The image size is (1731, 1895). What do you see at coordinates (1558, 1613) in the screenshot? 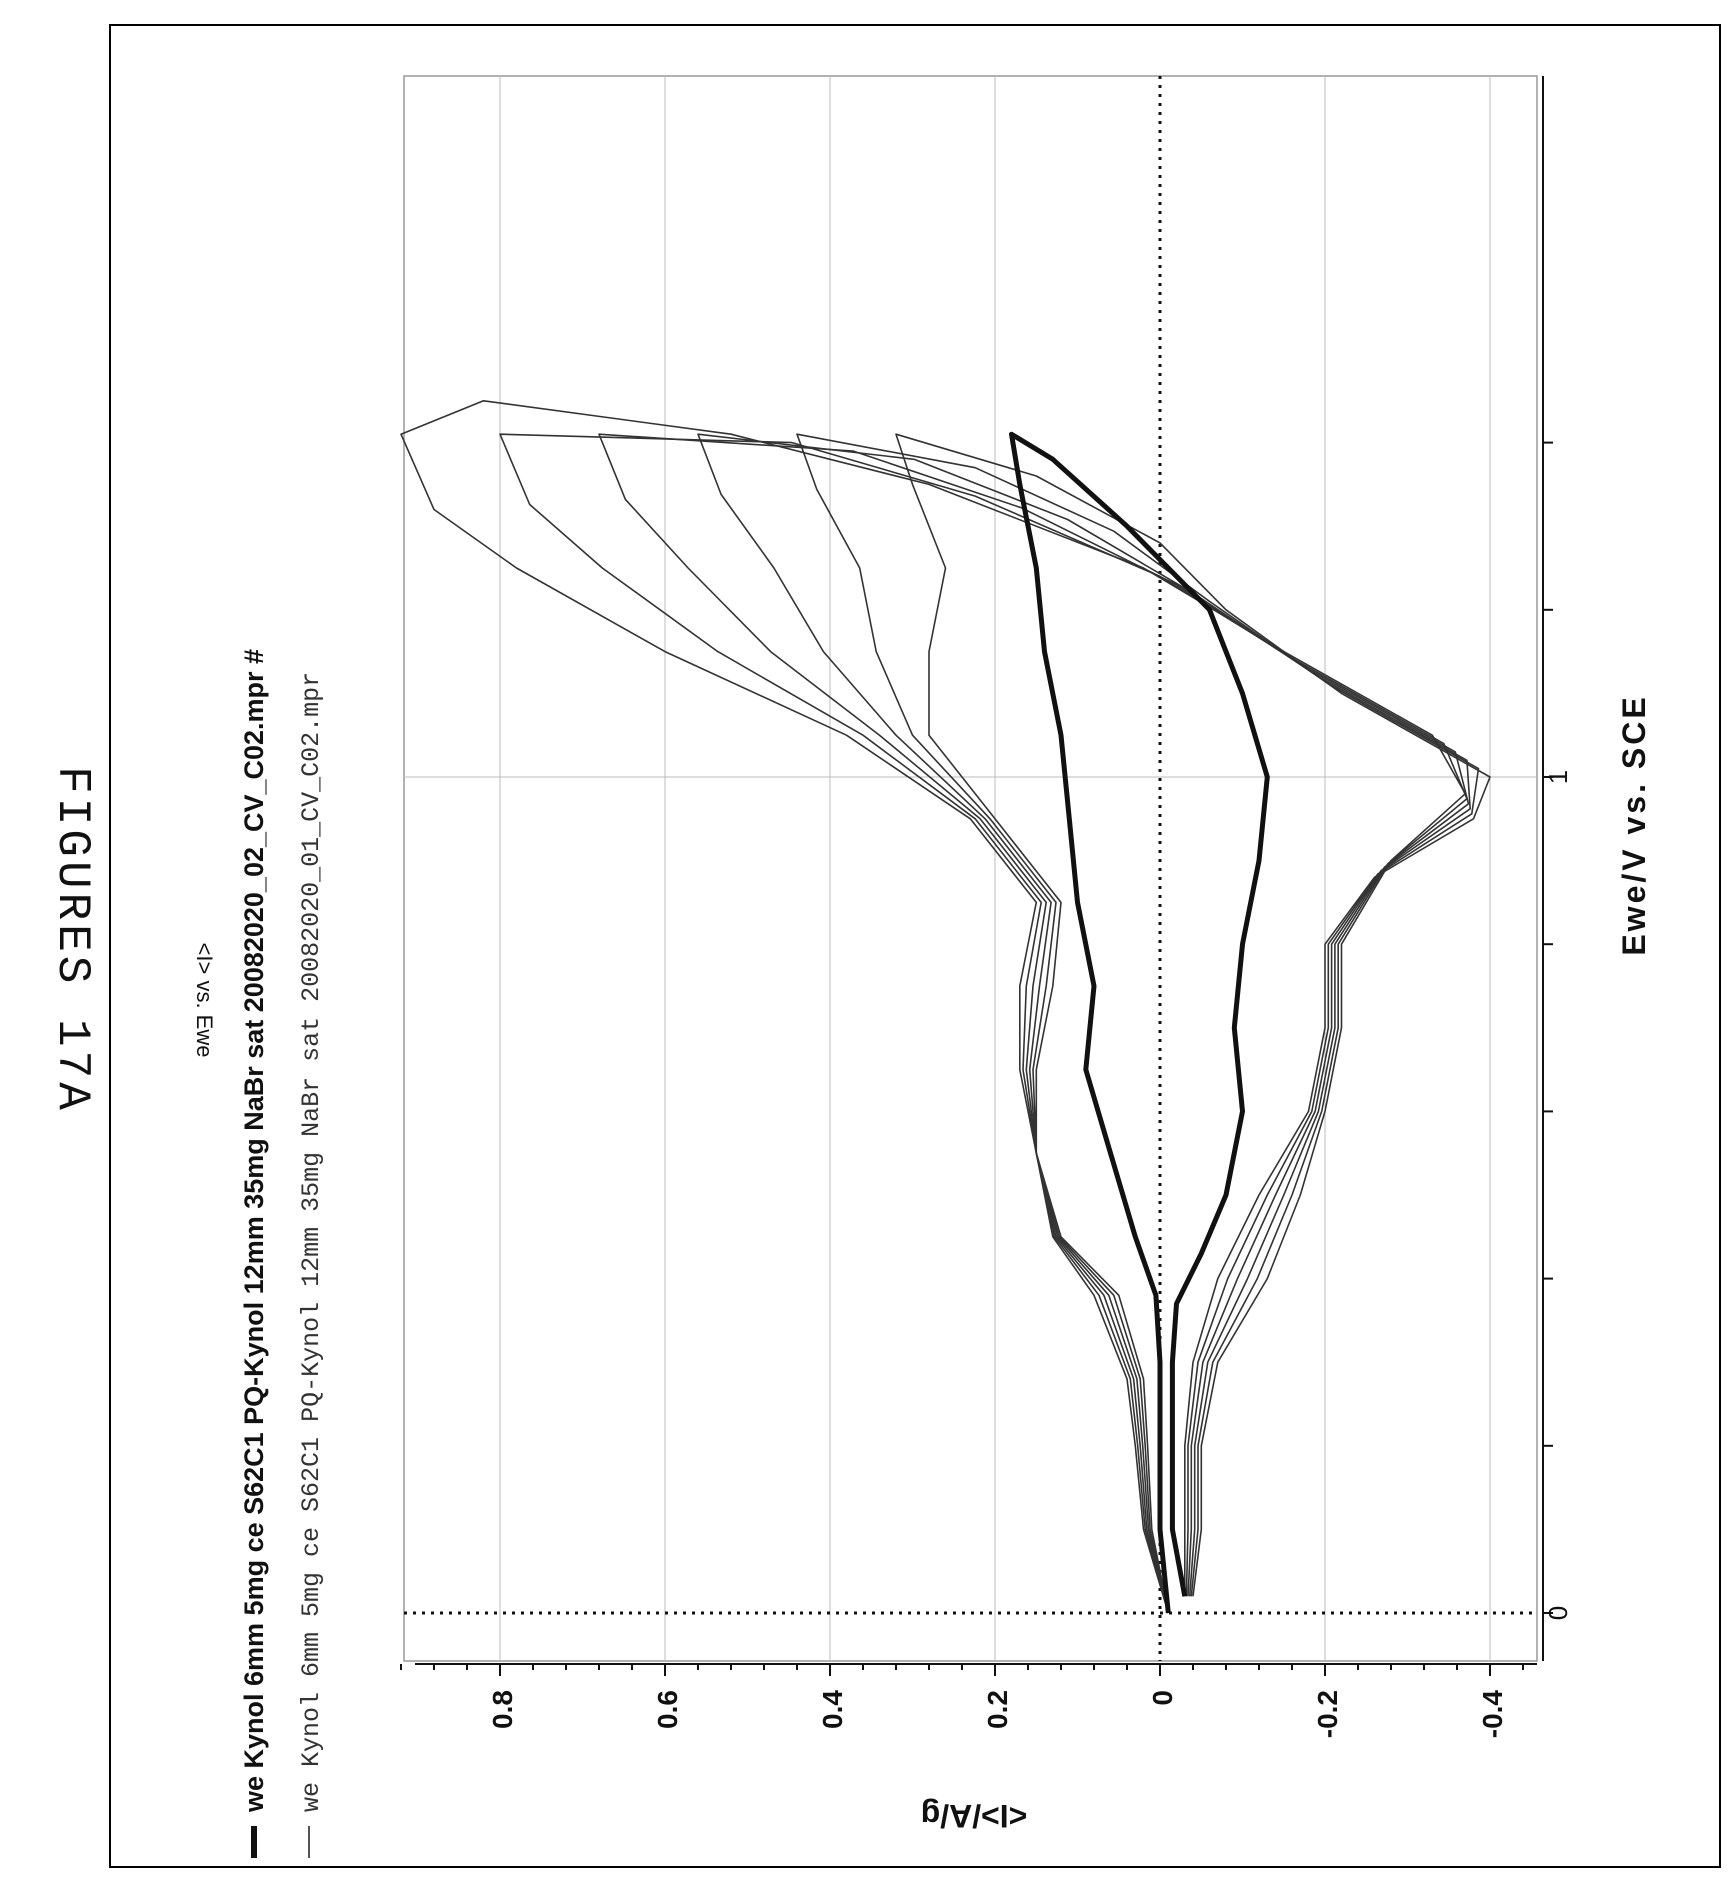
I see `x-tick-label: 0` at bounding box center [1558, 1613].